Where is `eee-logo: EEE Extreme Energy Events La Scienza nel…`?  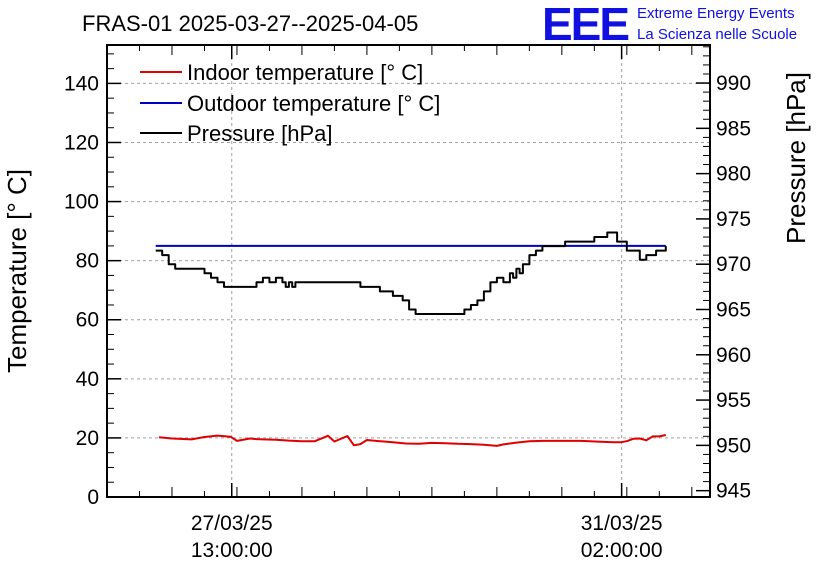 eee-logo: EEE Extreme Energy Events La Scienza nel… is located at coordinates (669, 25).